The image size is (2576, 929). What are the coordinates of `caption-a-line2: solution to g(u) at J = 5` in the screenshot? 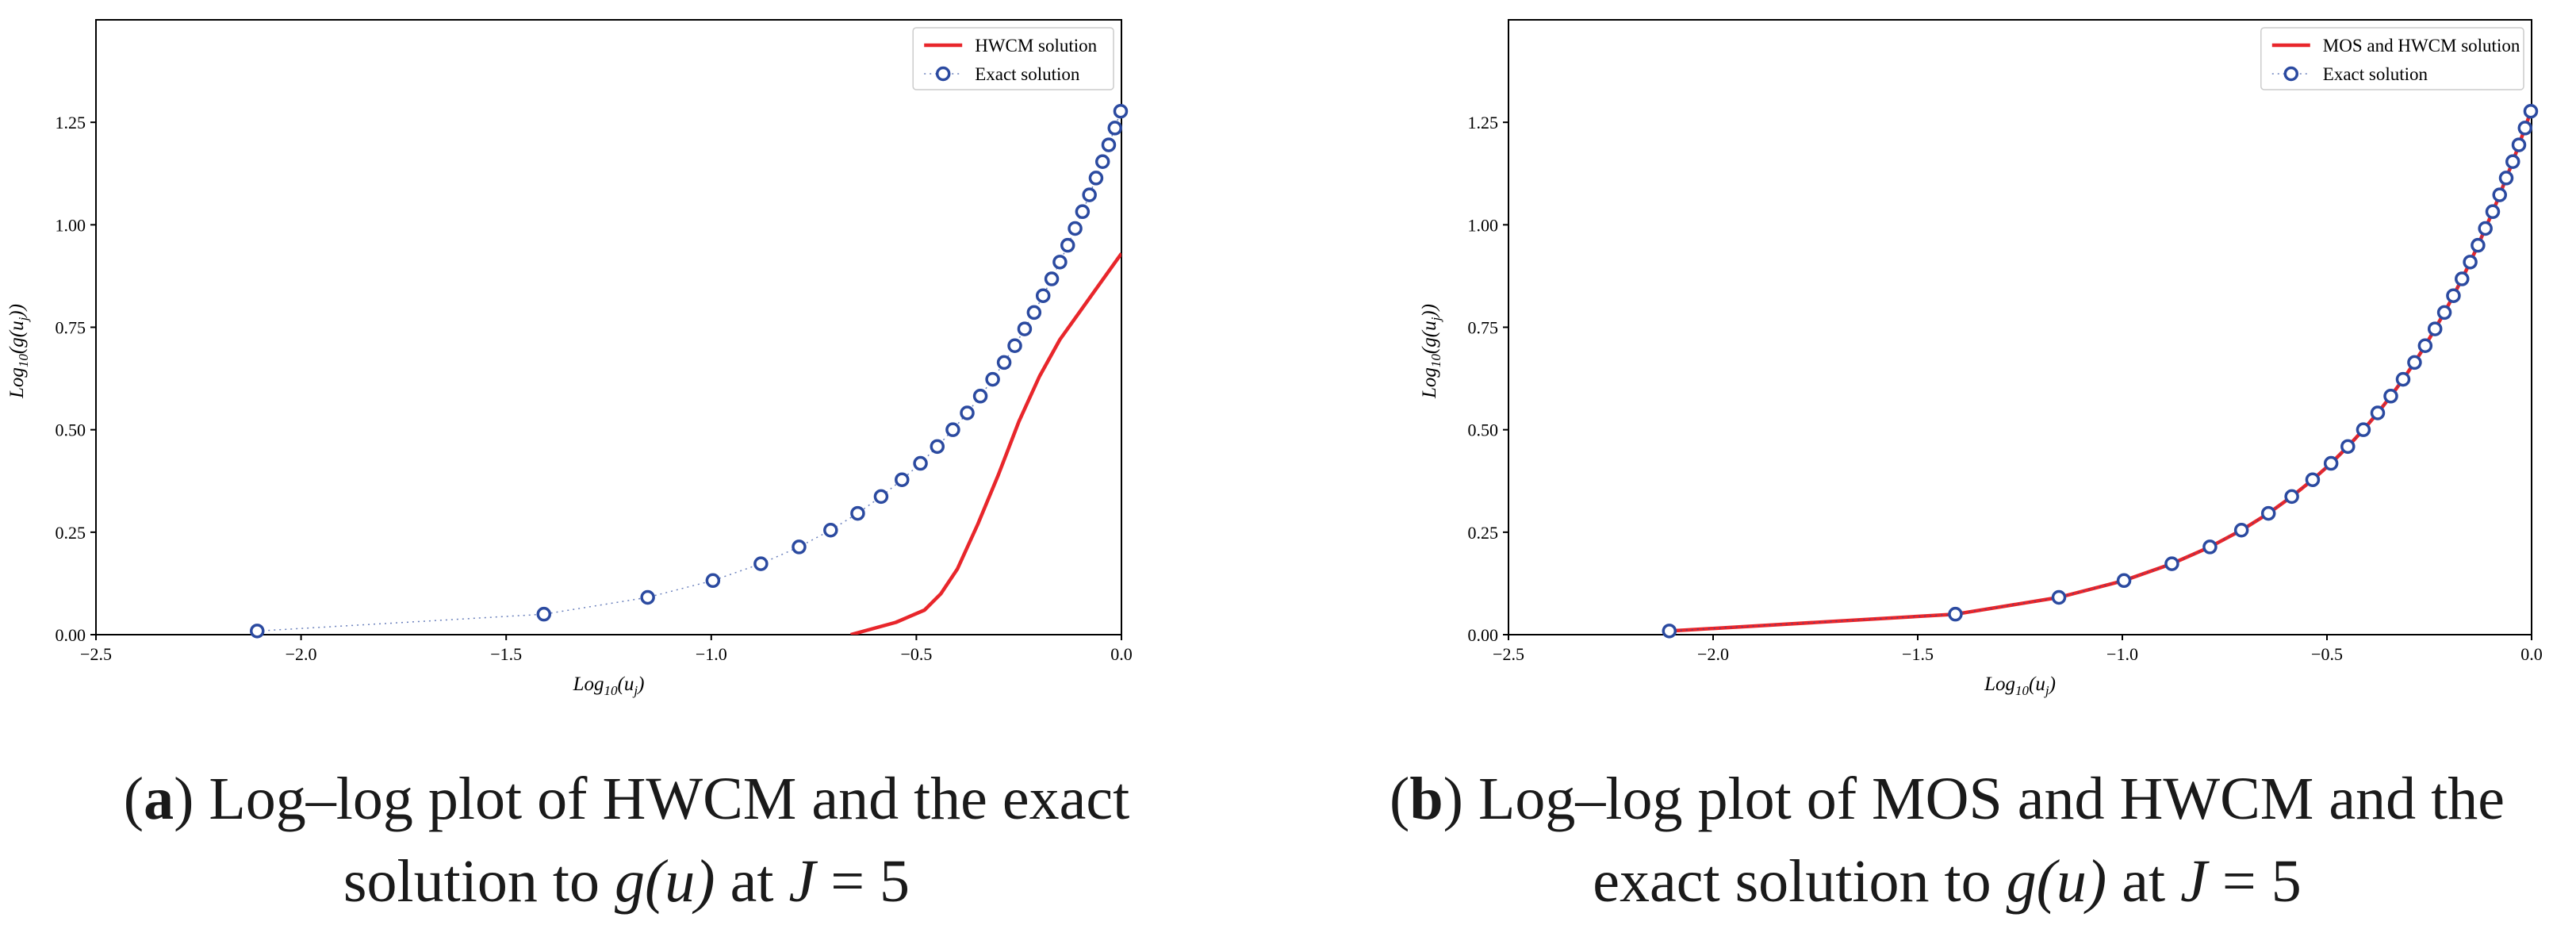 It's located at (626, 881).